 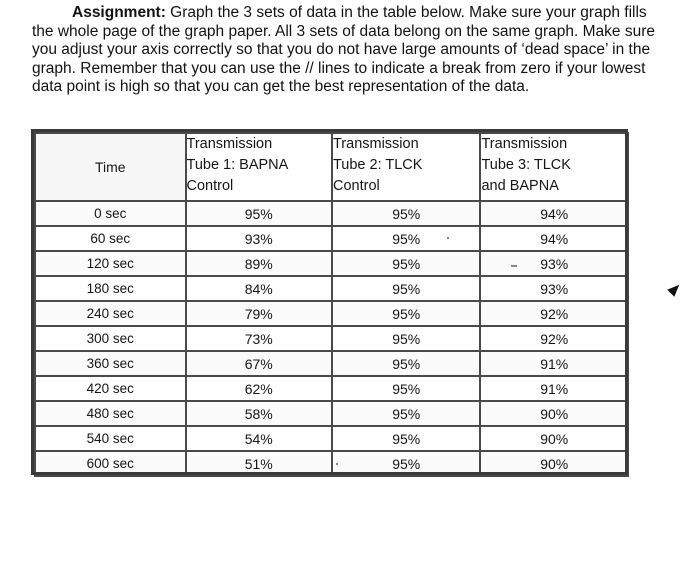 What do you see at coordinates (110, 413) in the screenshot?
I see `time-cell: 480 sec` at bounding box center [110, 413].